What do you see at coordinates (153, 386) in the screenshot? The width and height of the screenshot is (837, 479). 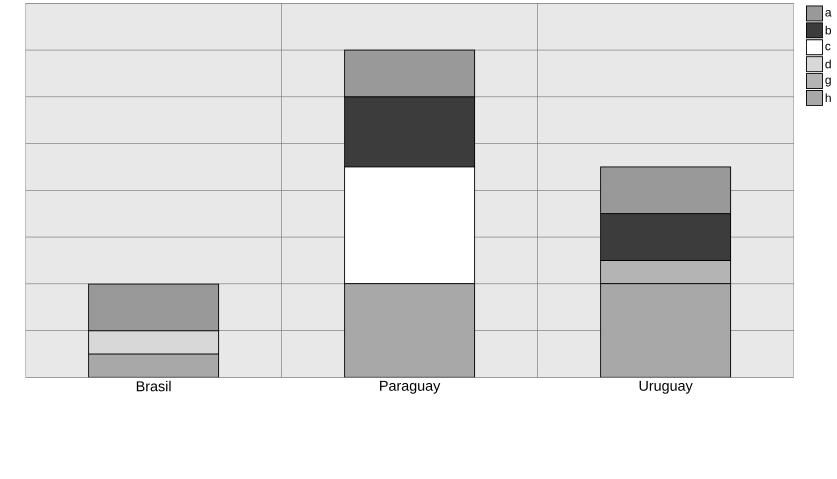 I see `x-tick-label: Brasil` at bounding box center [153, 386].